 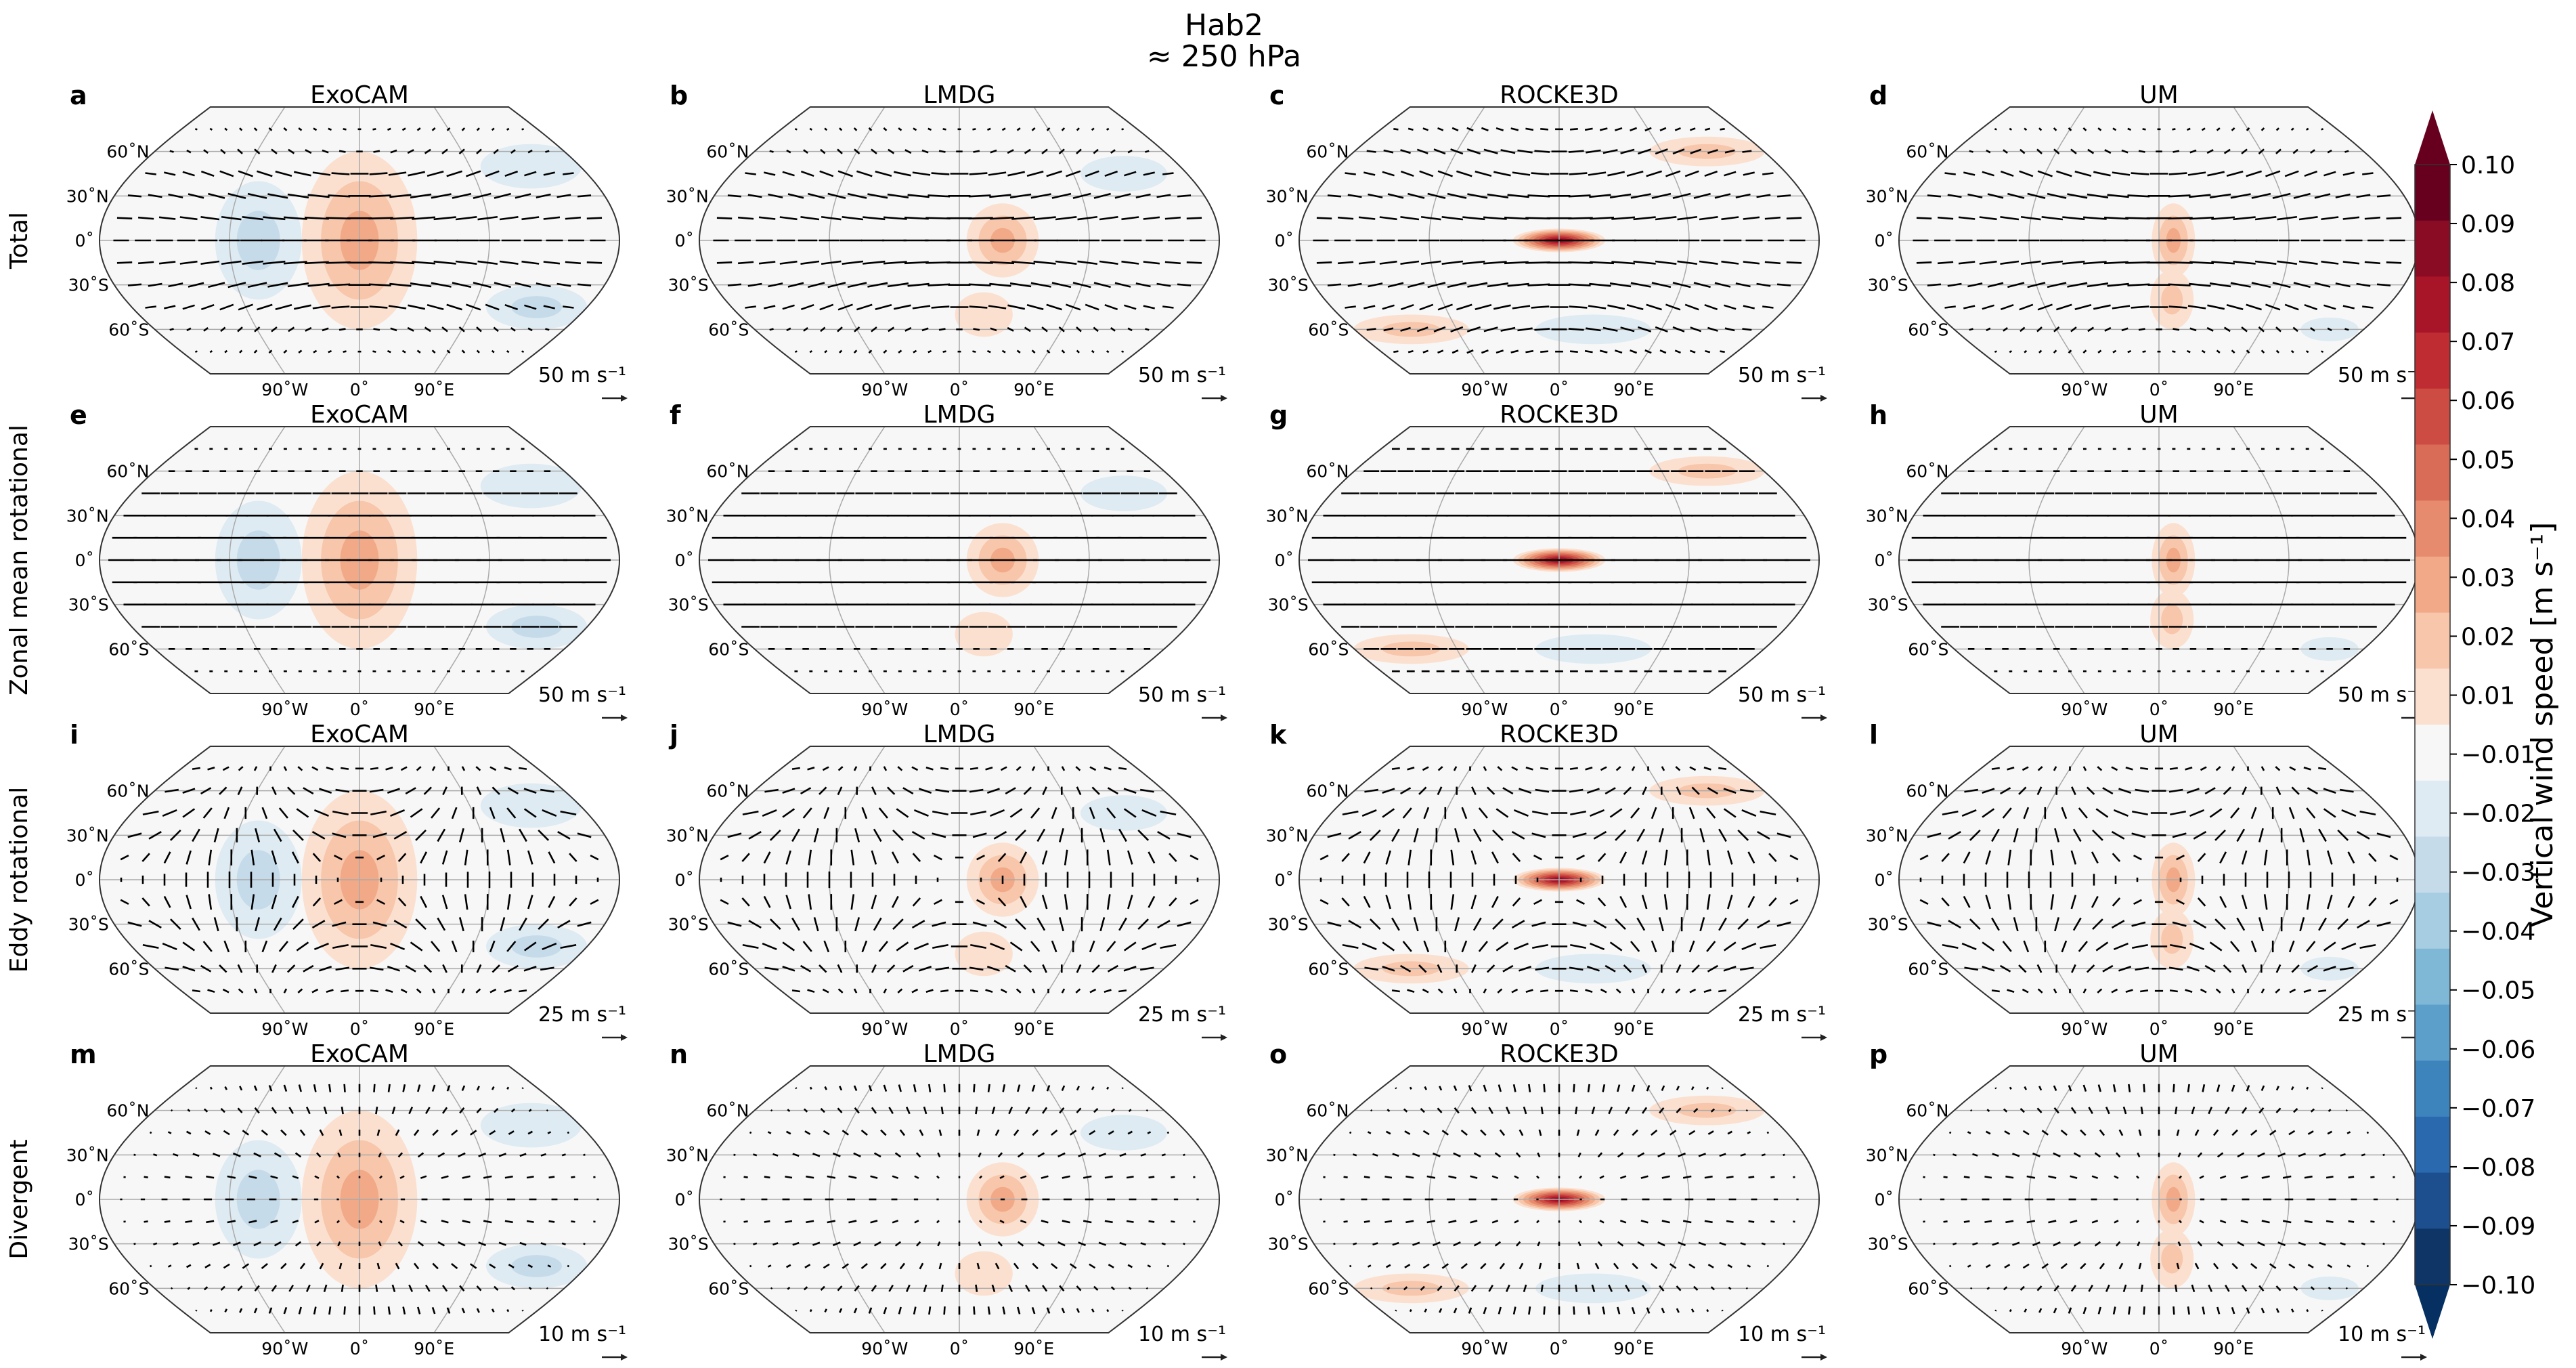 I want to click on map-outline, so click(x=959, y=880).